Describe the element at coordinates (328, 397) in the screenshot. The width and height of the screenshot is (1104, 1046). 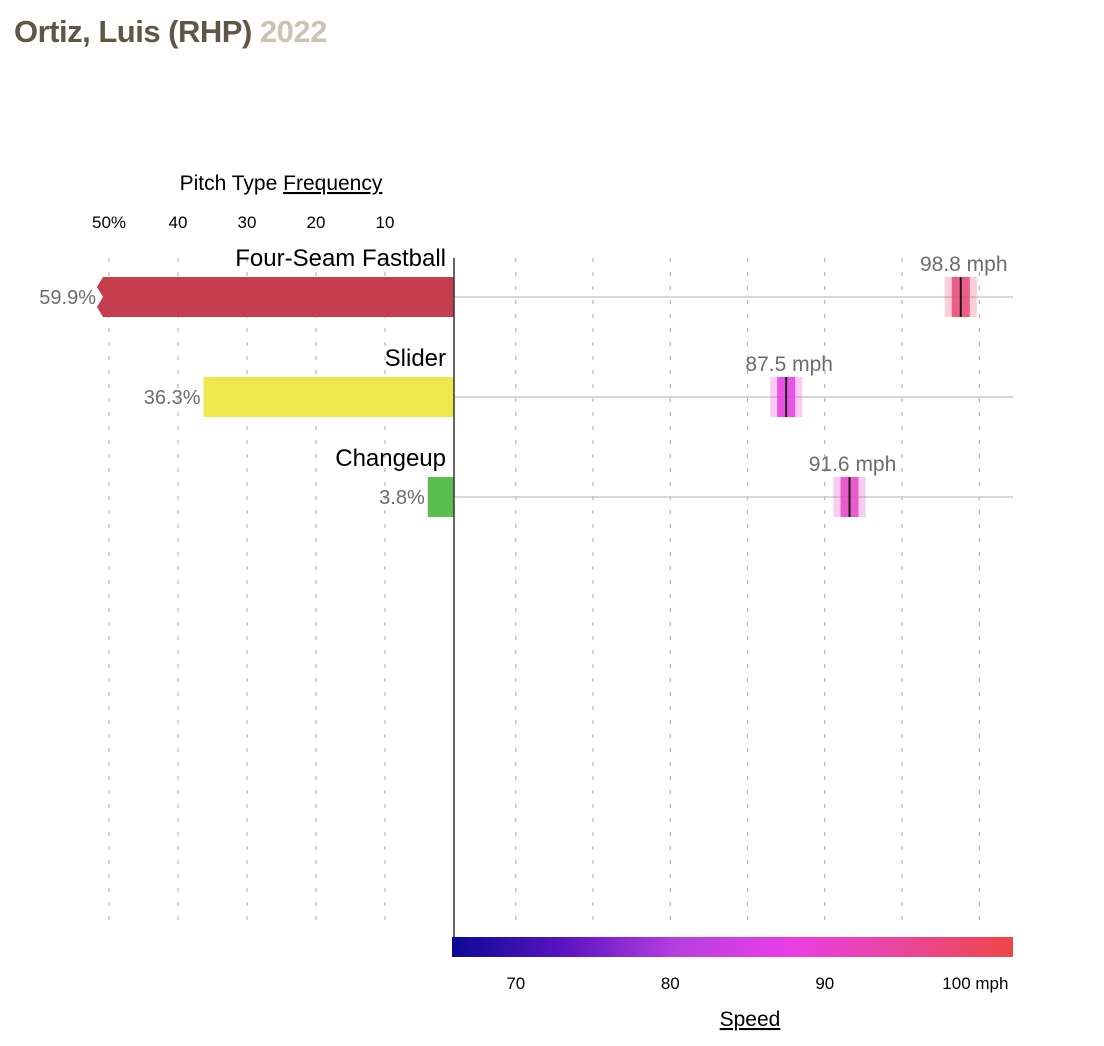
I see `frequency-bar-slider` at that location.